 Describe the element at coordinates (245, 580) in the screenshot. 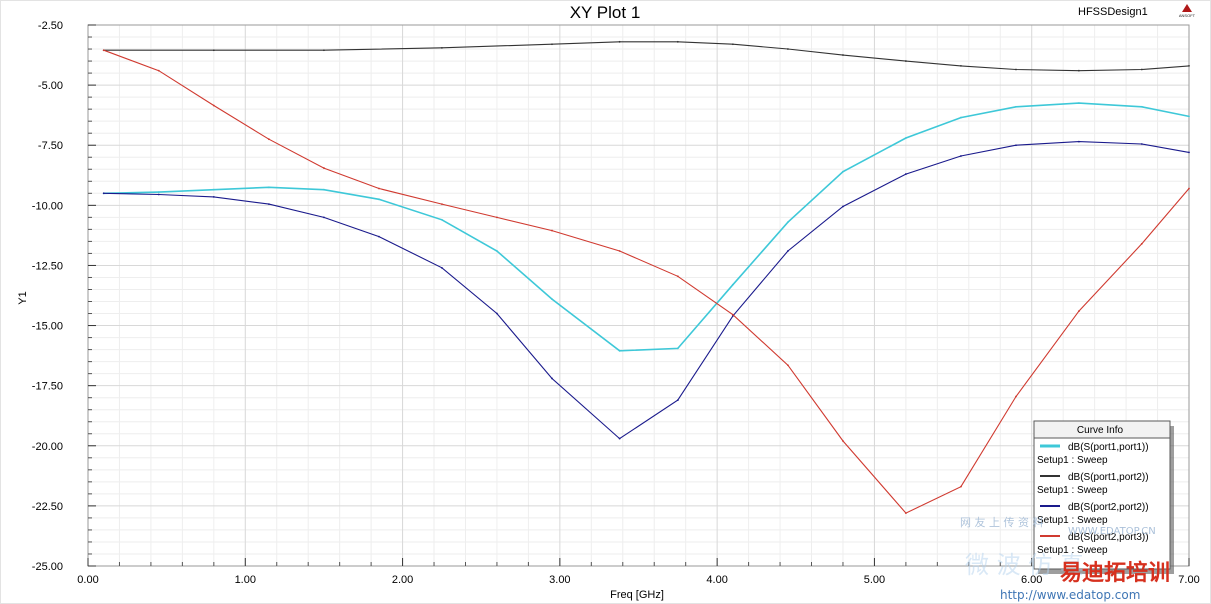

I see `x-tick-label: 1.00` at that location.